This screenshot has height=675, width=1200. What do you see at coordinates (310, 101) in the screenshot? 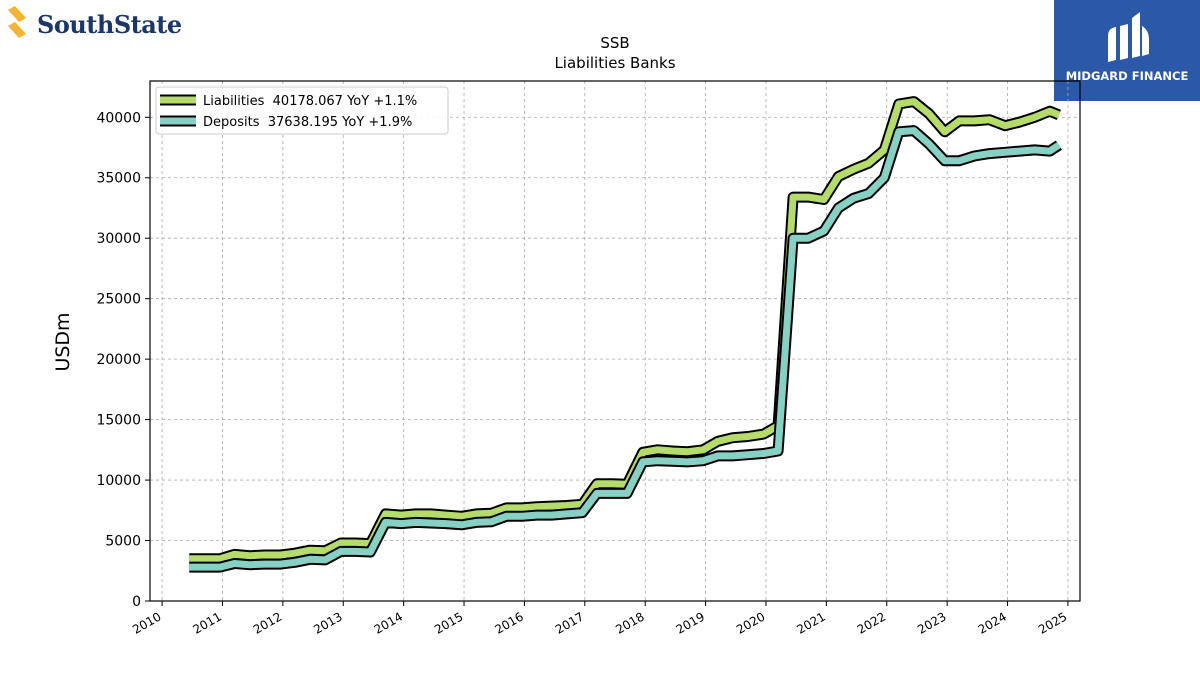
I see `legend-label-liabilities: Liabilities 40178.067 YoY +1.1%` at bounding box center [310, 101].